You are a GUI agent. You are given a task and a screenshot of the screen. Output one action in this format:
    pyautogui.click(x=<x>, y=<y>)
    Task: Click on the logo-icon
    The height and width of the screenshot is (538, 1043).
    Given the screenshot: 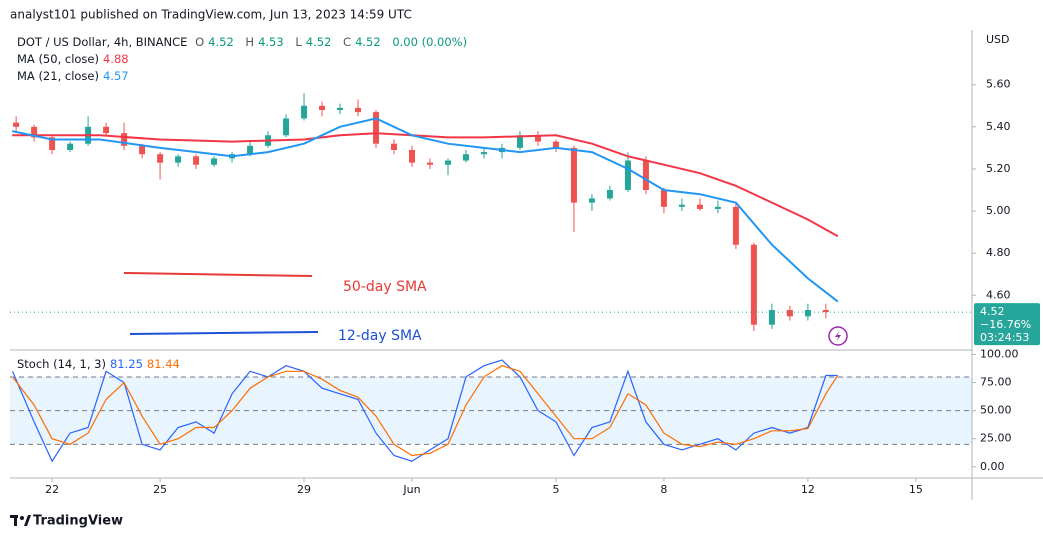 What is the action you would take?
    pyautogui.click(x=20, y=520)
    